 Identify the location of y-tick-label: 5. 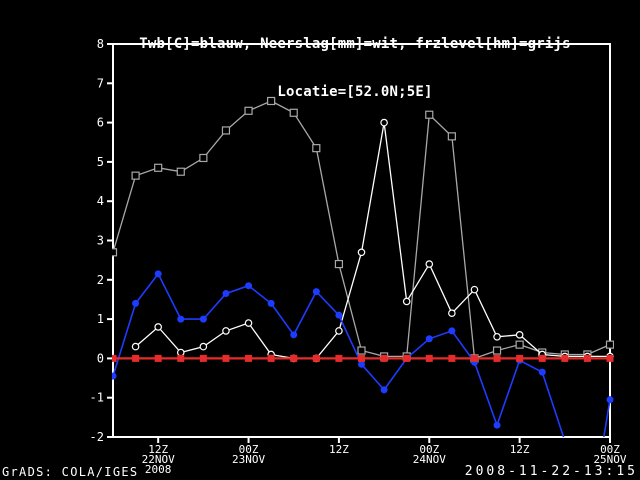
(100, 162).